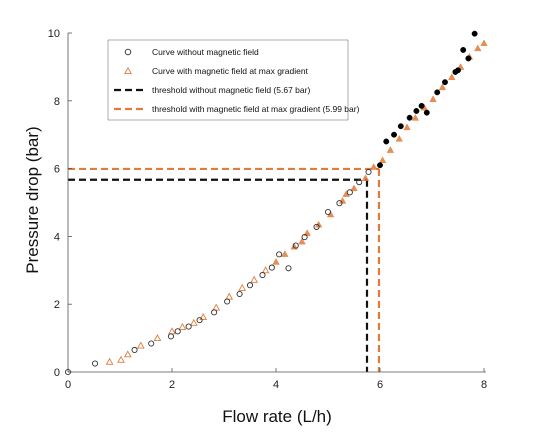 Image resolution: width=534 pixels, height=440 pixels. Describe the element at coordinates (54, 34) in the screenshot. I see `y-tick-label: 10` at that location.